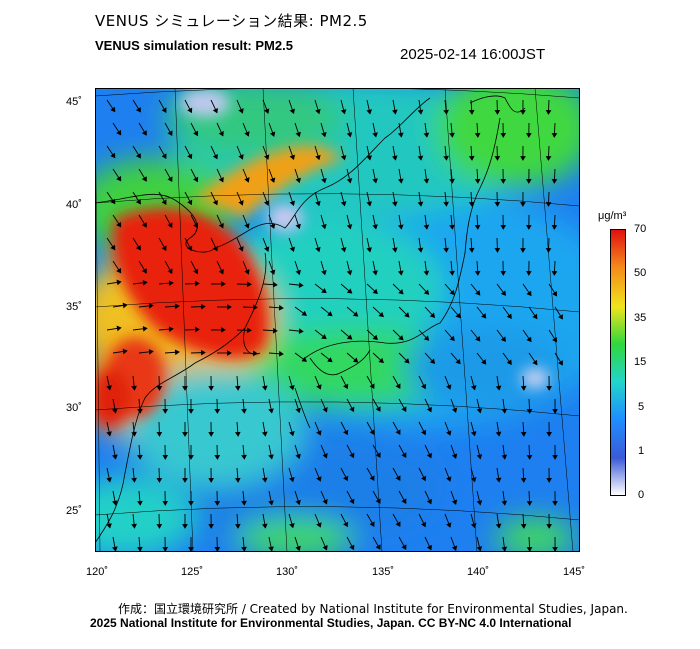 This screenshot has height=649, width=700. Describe the element at coordinates (641, 407) in the screenshot. I see `colorbar-tick-5: 5` at that location.